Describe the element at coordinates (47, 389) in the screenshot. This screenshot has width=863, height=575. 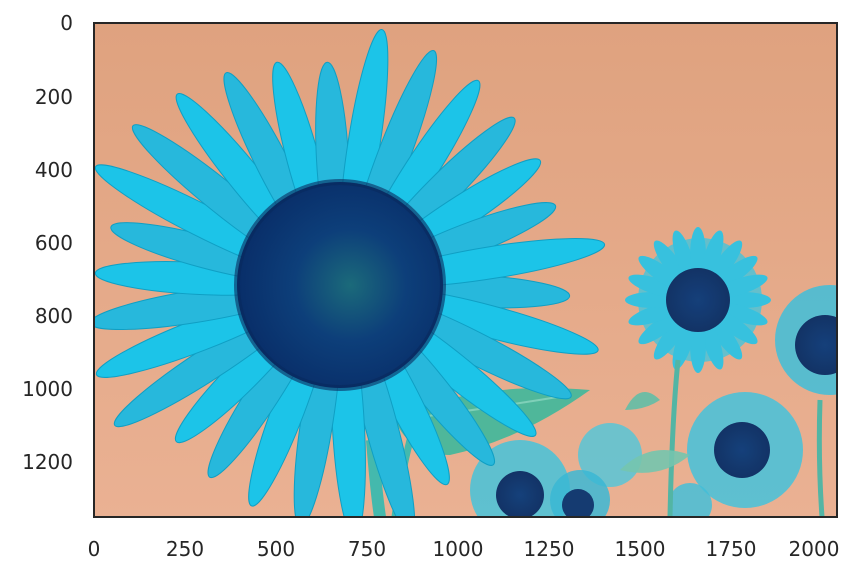
I see `y-tick-label: 1000` at that location.